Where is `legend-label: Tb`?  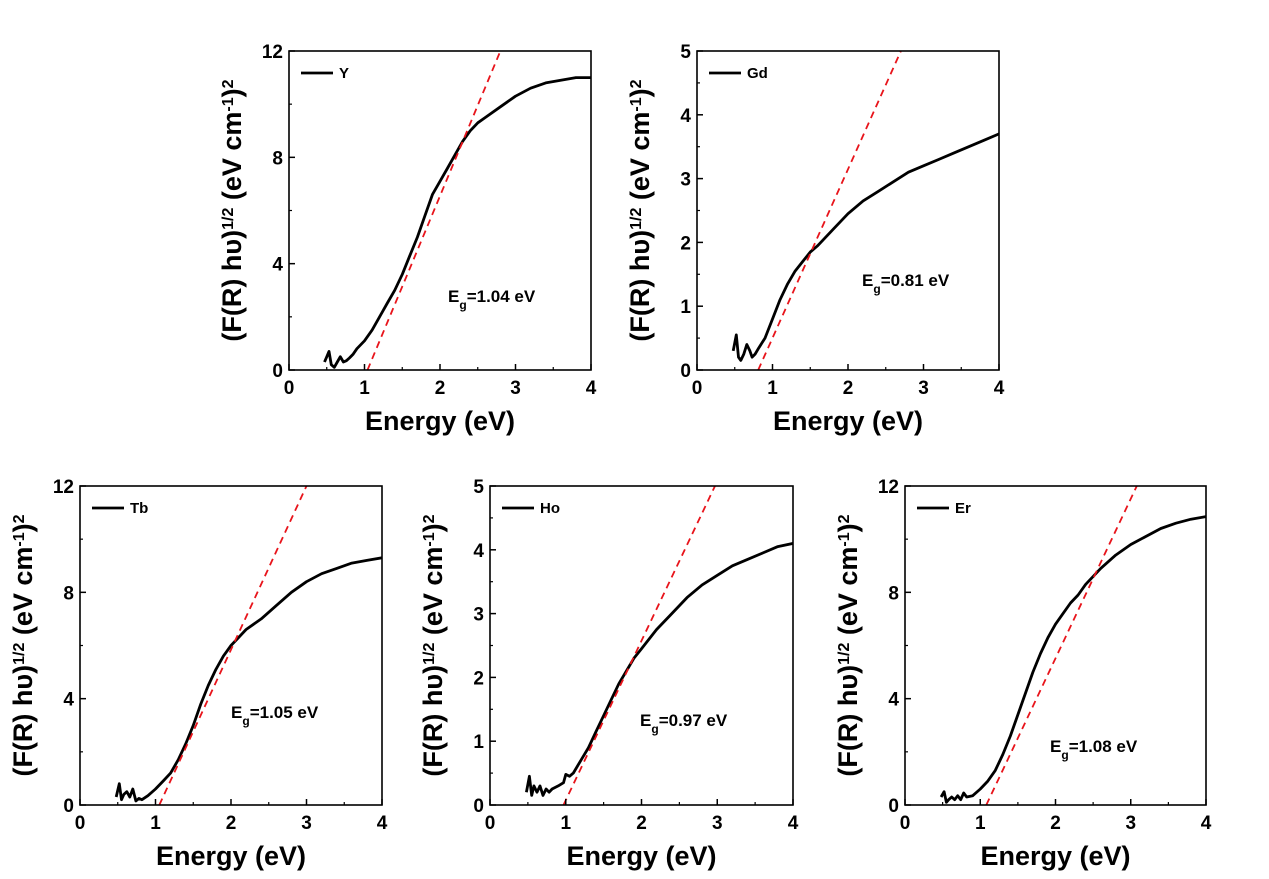 legend-label: Tb is located at coordinates (139, 508).